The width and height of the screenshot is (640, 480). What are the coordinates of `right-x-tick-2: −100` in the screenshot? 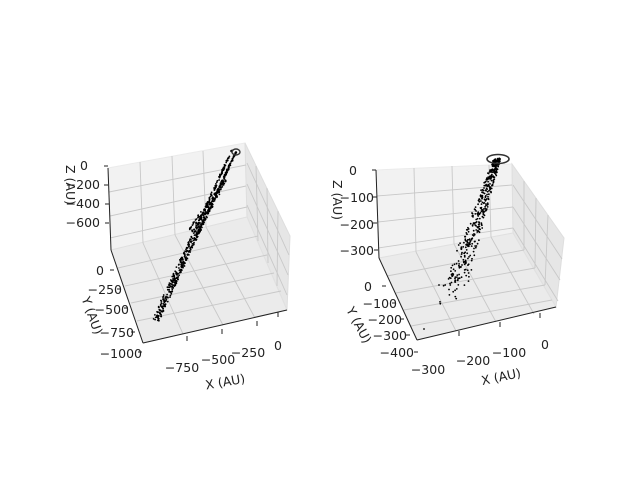 It's located at (509, 352).